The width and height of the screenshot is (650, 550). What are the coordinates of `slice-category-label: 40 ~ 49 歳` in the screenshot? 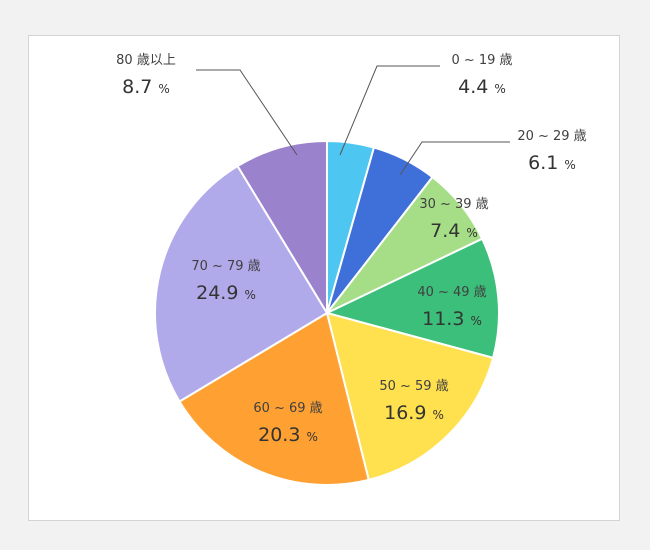 It's located at (451, 292).